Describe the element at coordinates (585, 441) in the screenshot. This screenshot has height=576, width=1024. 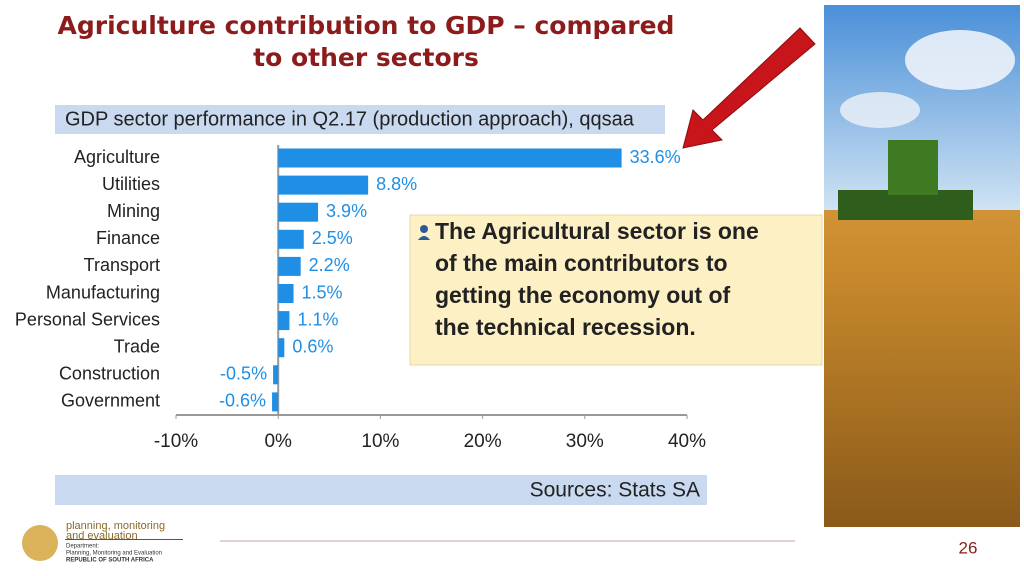
I see `x-tick-label: 30%` at that location.